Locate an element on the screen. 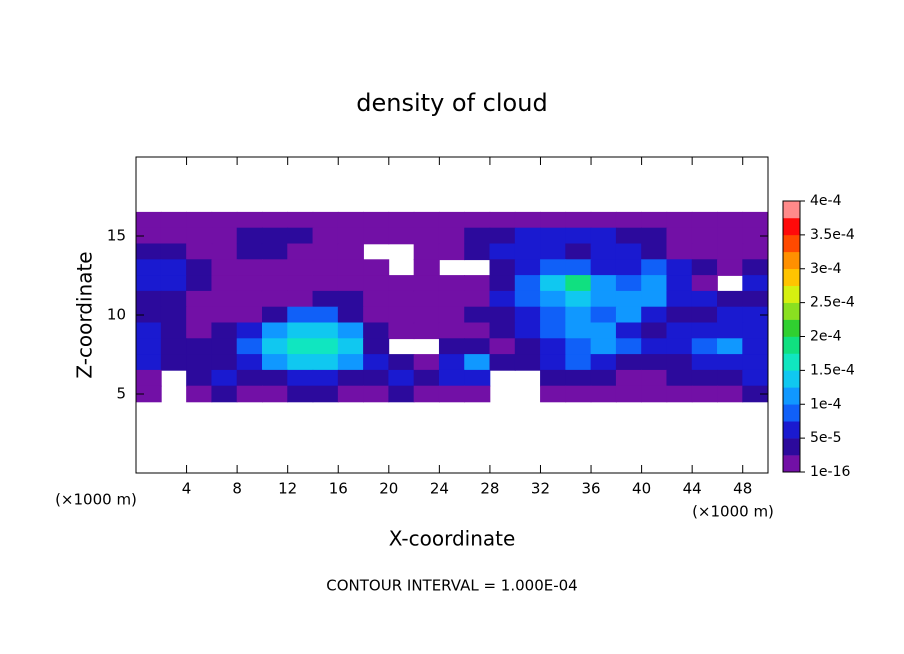  colorbar-tick-label: 5e-5 is located at coordinates (825, 438).